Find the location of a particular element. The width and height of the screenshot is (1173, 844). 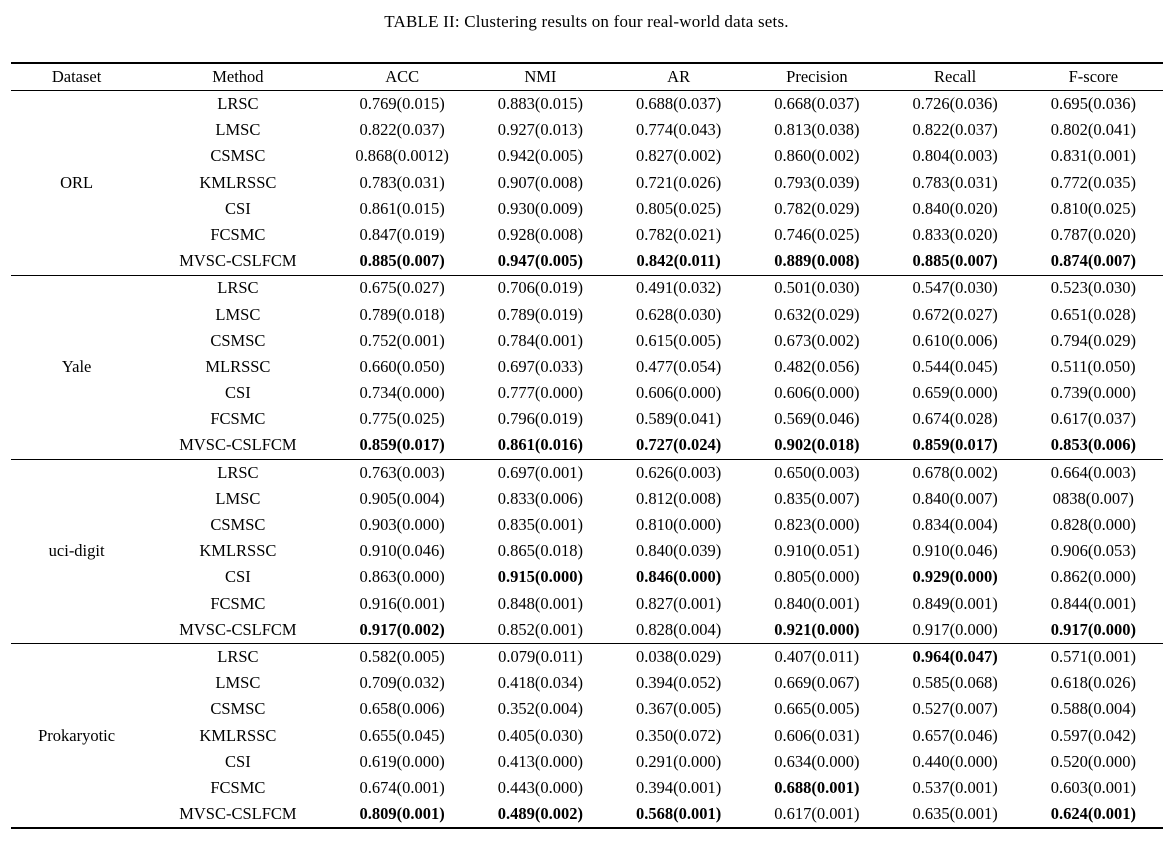

value-cell: 0.589(0.041) is located at coordinates (679, 419).